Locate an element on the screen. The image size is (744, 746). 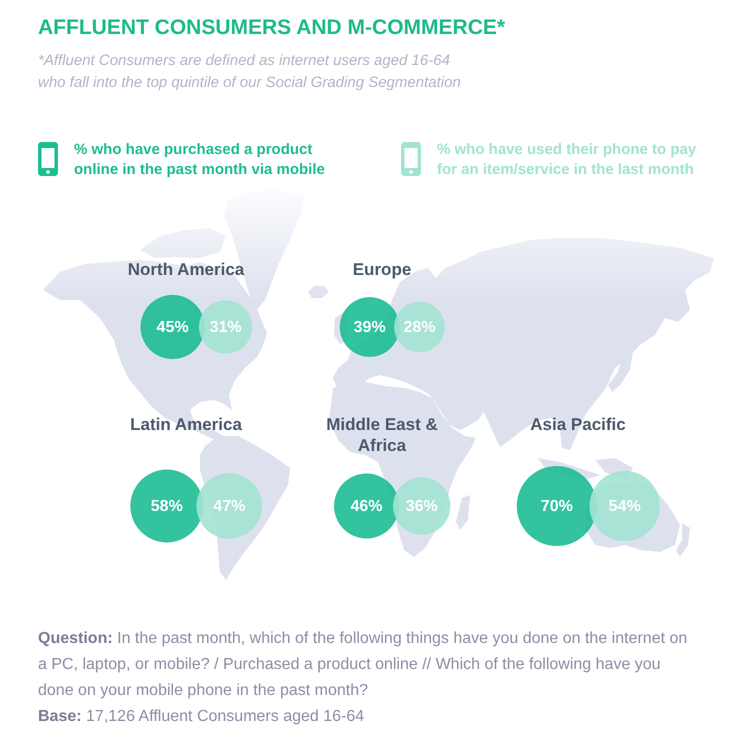
text: AFFLUENT CONSUMERS AND M-COMMERCE* is located at coordinates (272, 28).